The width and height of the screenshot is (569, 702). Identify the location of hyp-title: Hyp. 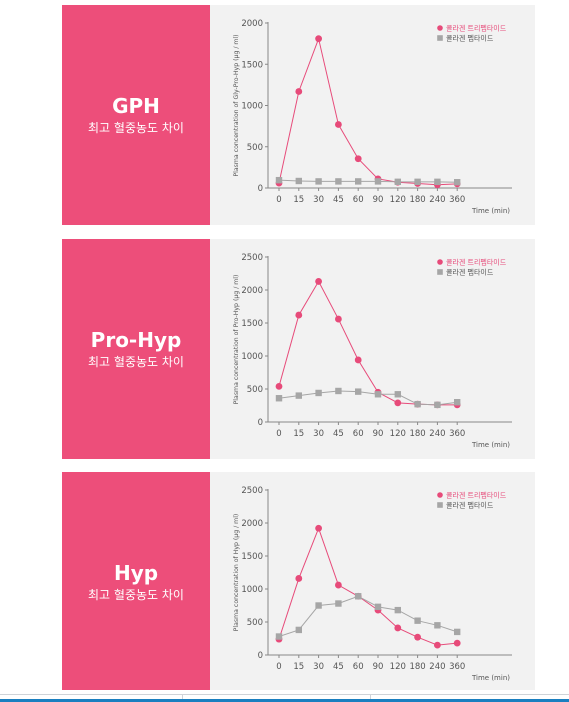
(136, 573).